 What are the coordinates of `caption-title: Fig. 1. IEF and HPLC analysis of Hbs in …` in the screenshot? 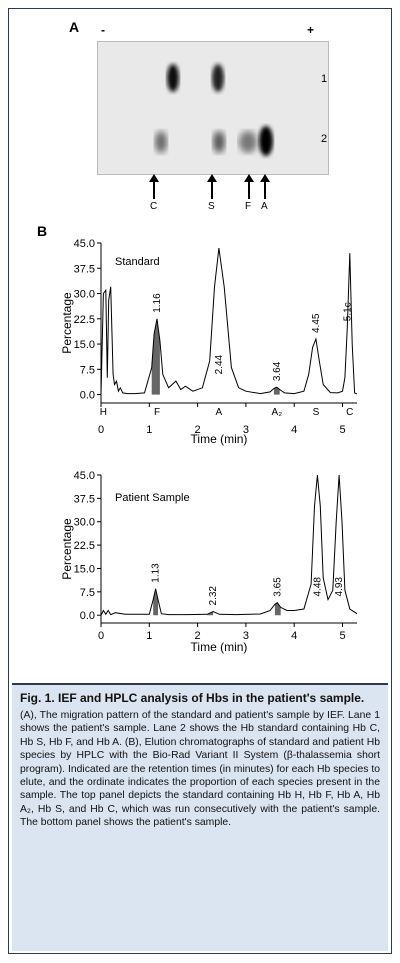 It's located at (192, 698).